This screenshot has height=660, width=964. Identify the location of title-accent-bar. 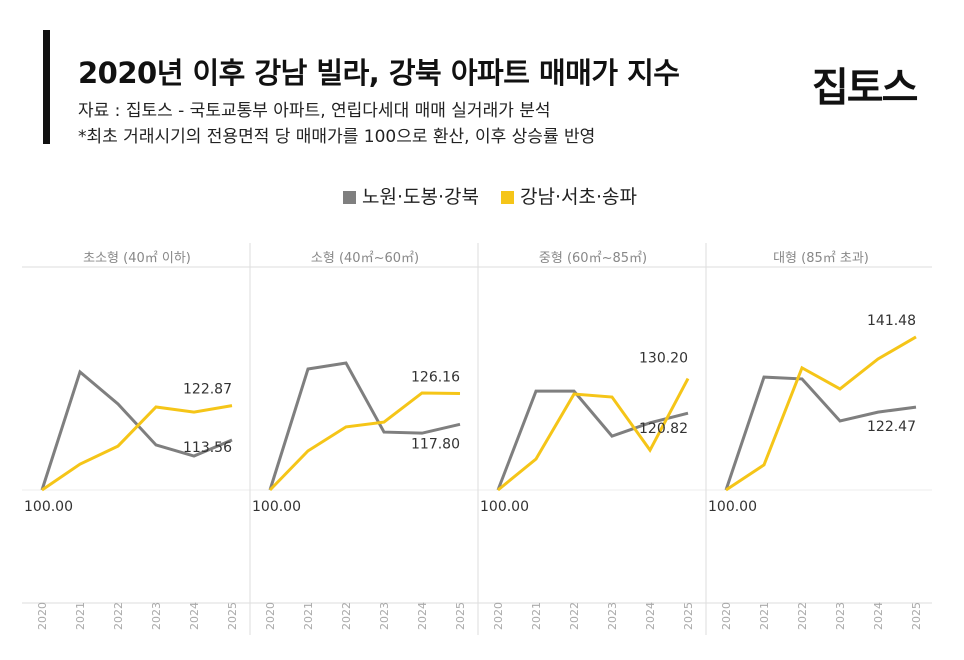
(46, 87).